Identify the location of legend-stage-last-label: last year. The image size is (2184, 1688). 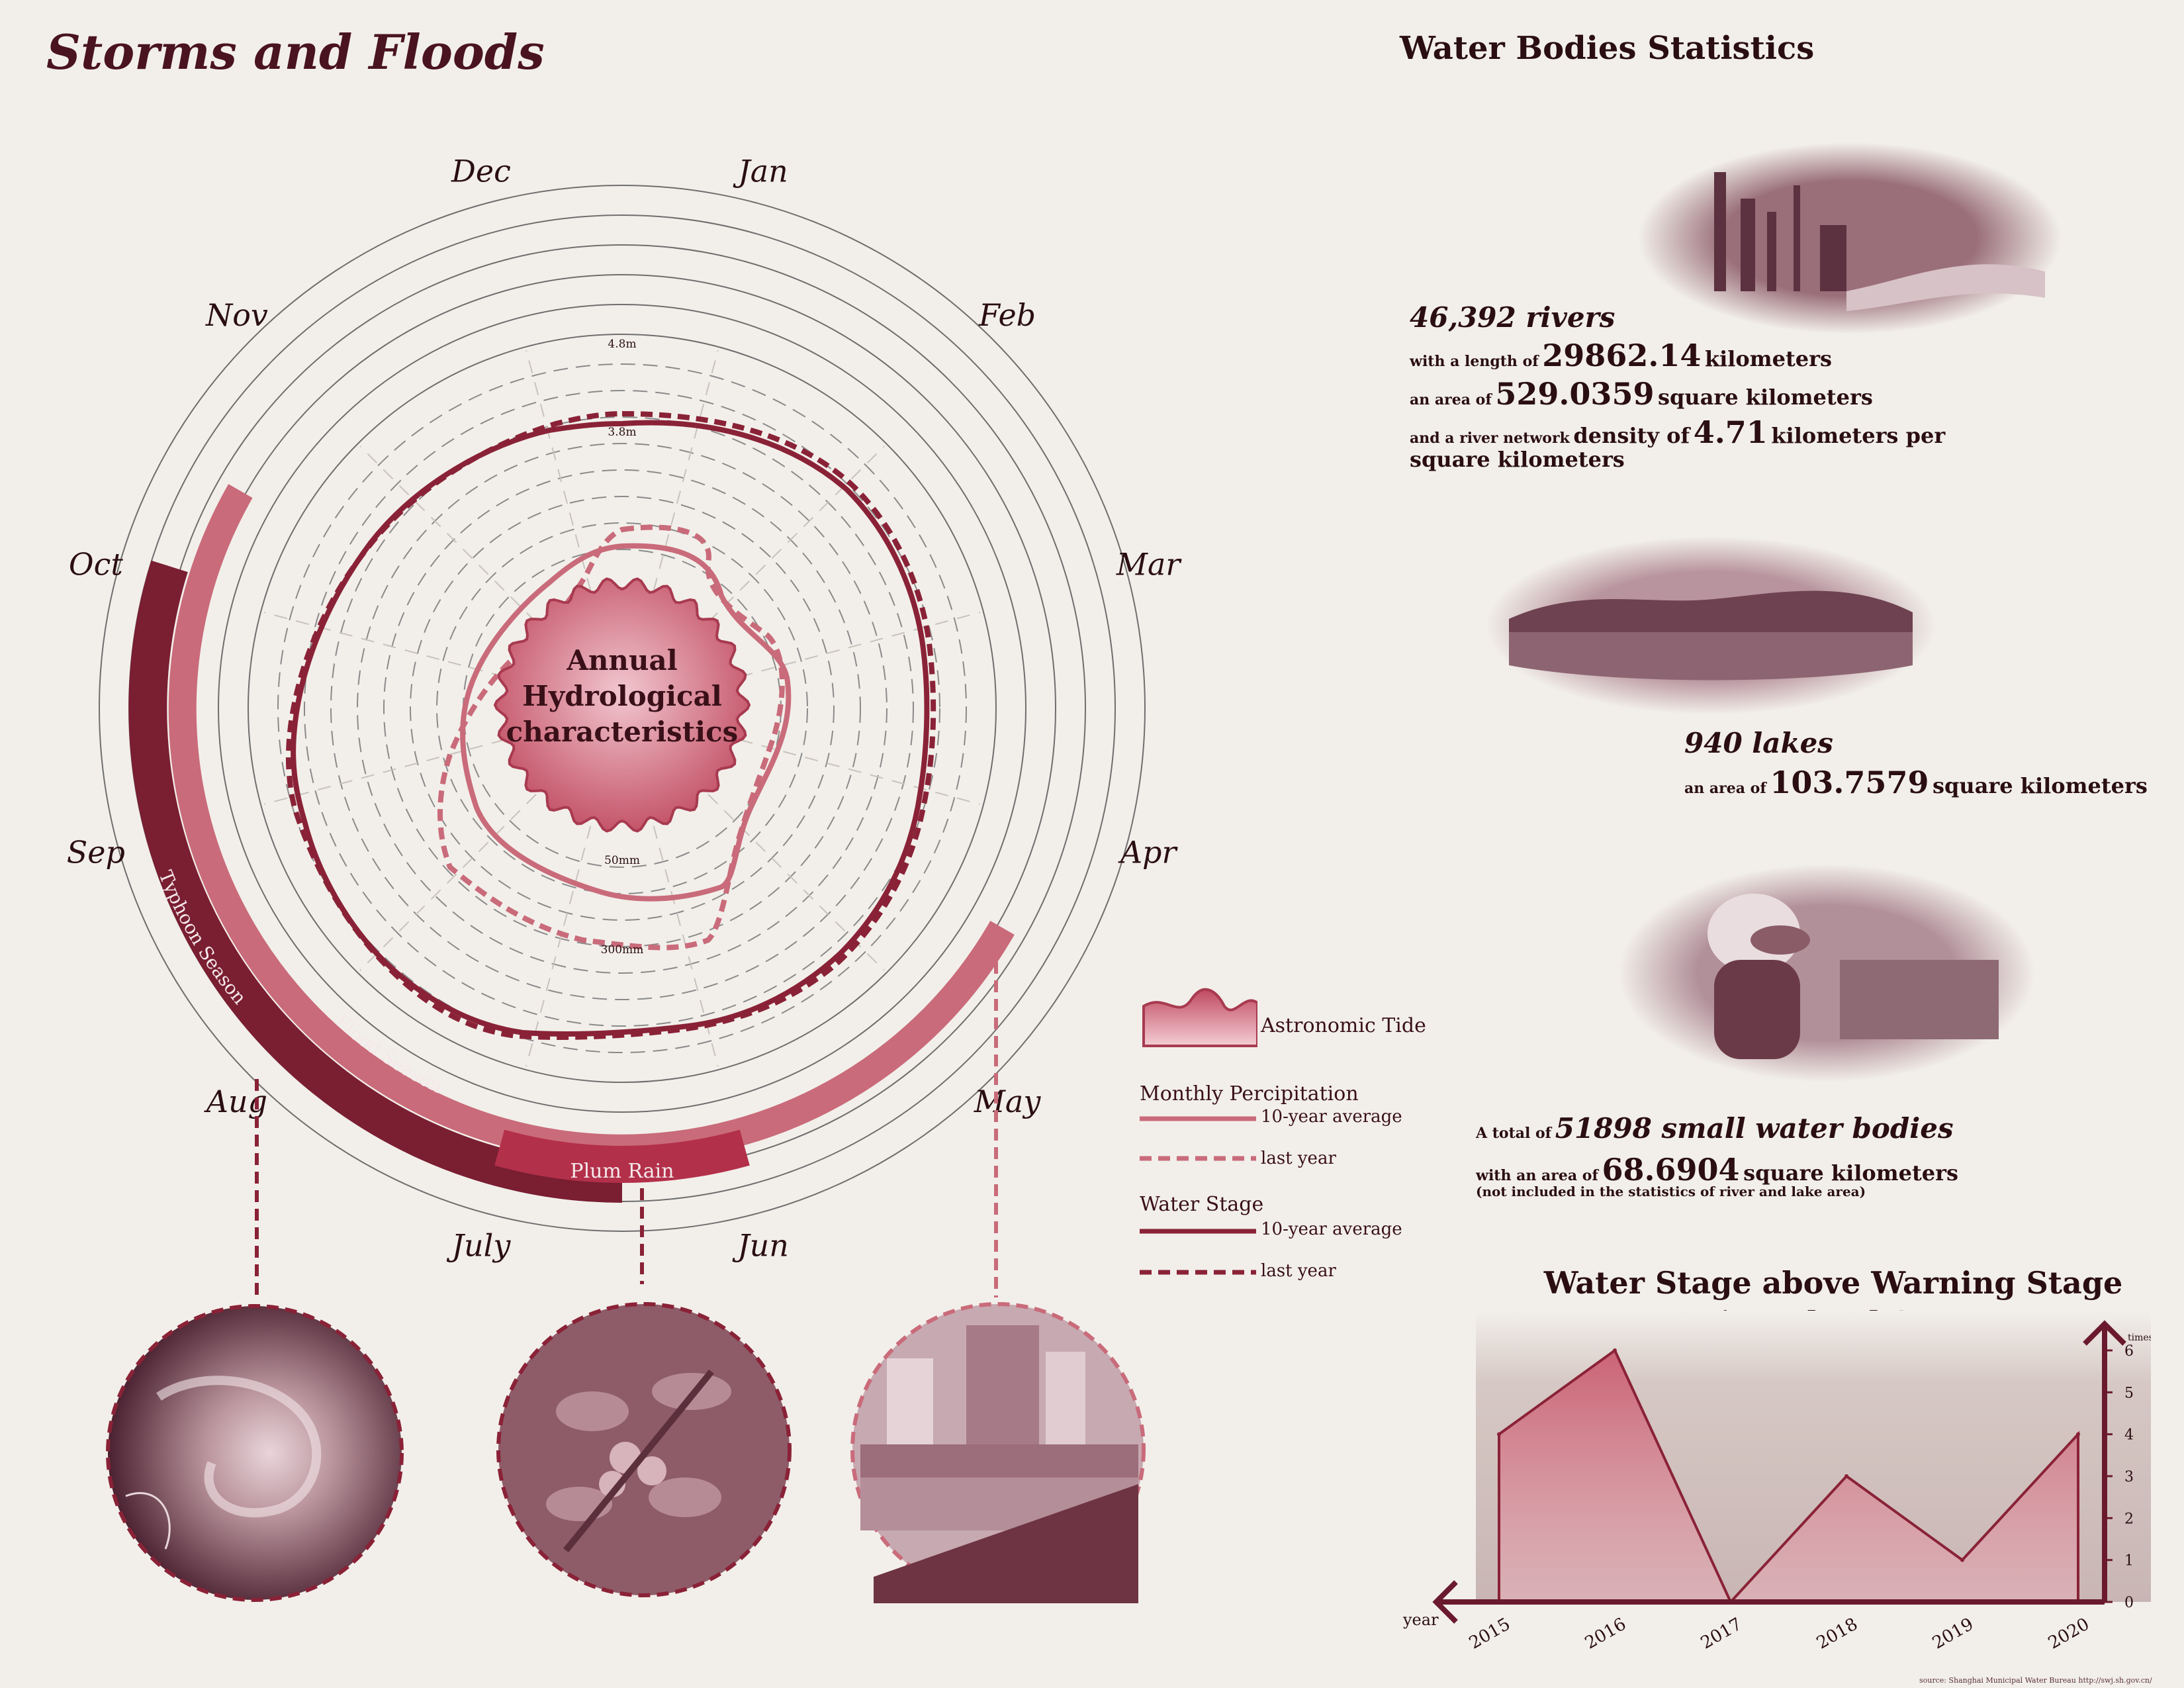
(1298, 1271).